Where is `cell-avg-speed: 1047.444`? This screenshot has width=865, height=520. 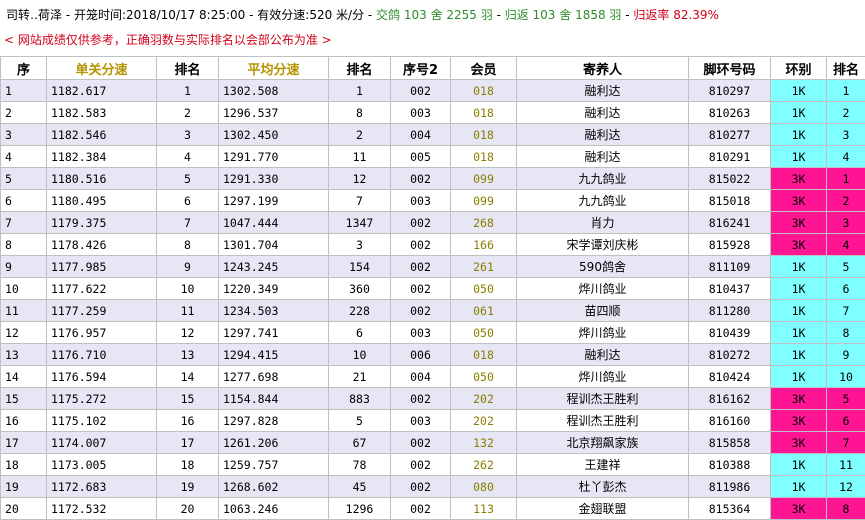 cell-avg-speed: 1047.444 is located at coordinates (273, 222).